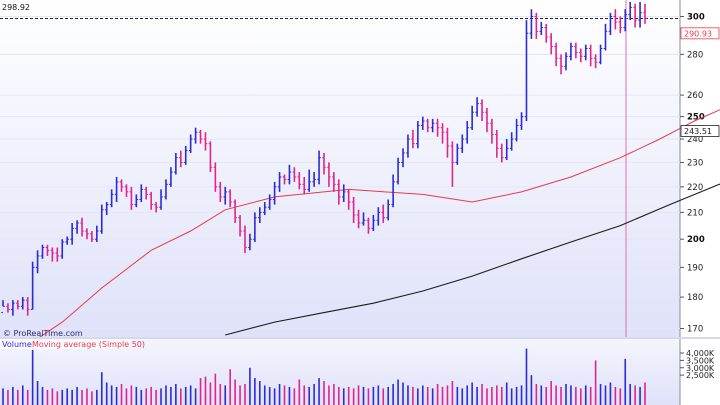  Describe the element at coordinates (700, 360) in the screenshot. I see `volume-tick-label: 3,500K` at that location.